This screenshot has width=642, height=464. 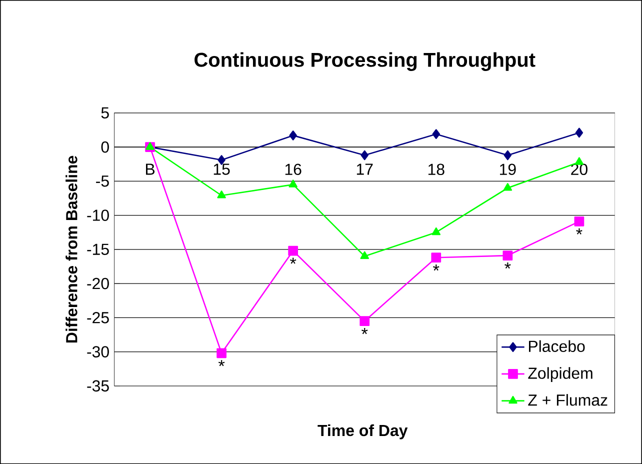 I want to click on chart-title: Continuous Processing Throughput, so click(x=365, y=61).